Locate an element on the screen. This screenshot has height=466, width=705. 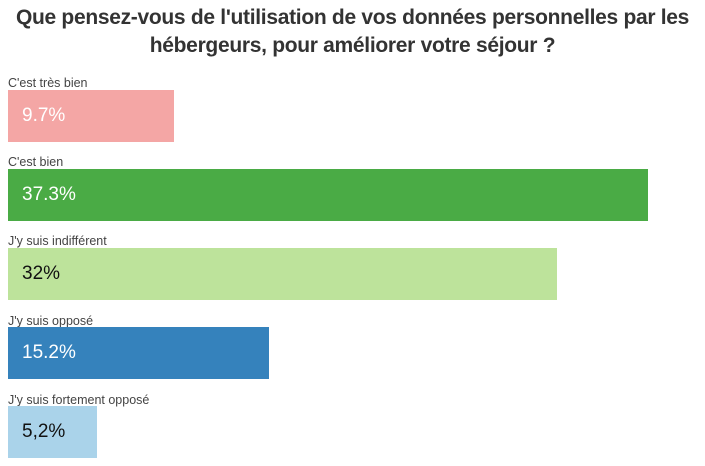
category-label: C'est bien is located at coordinates (36, 162).